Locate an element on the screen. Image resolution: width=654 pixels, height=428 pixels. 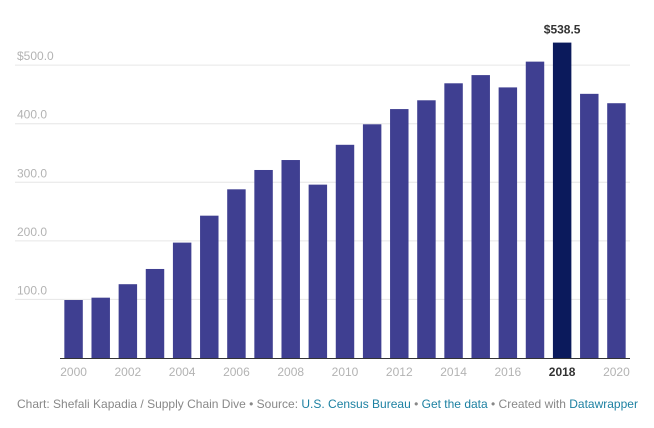
x-tick-label: 2018 is located at coordinates (562, 372).